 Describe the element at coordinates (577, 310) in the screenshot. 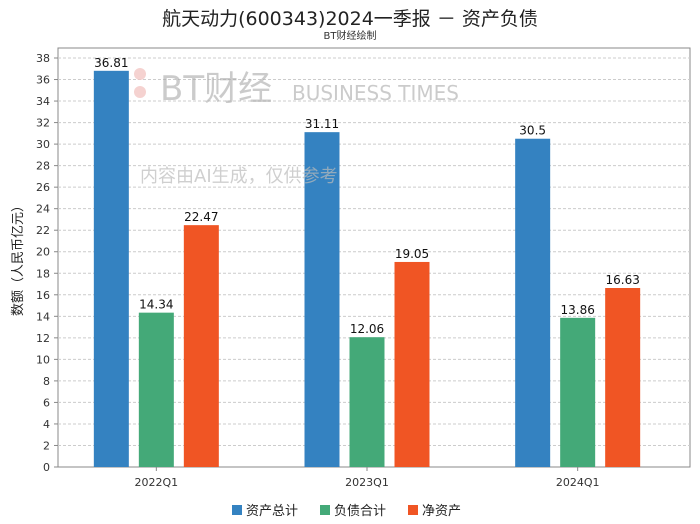

I see `data-label: 13.86` at that location.